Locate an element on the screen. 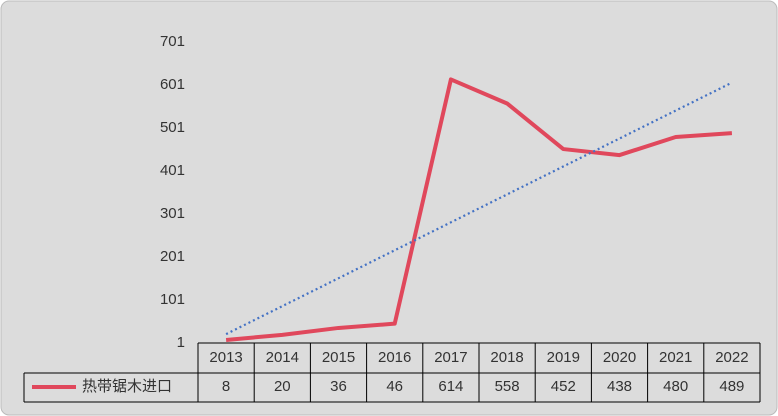 The height and width of the screenshot is (416, 778). x-tick-label: 2013 is located at coordinates (225, 357).